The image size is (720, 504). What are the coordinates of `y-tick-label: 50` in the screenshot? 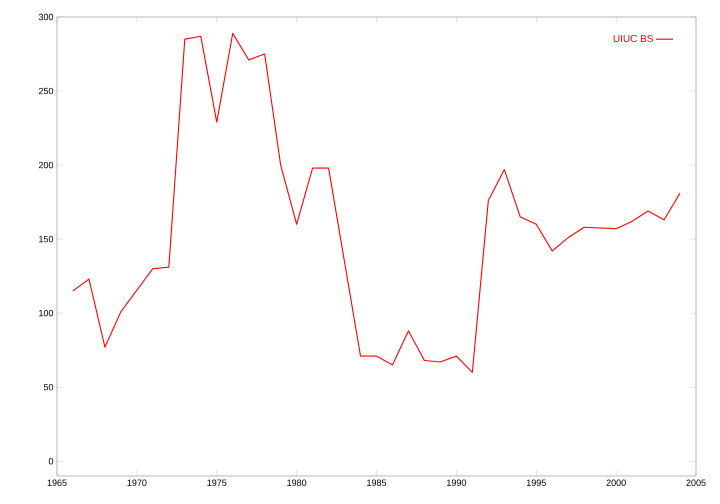 It's located at (49, 387).